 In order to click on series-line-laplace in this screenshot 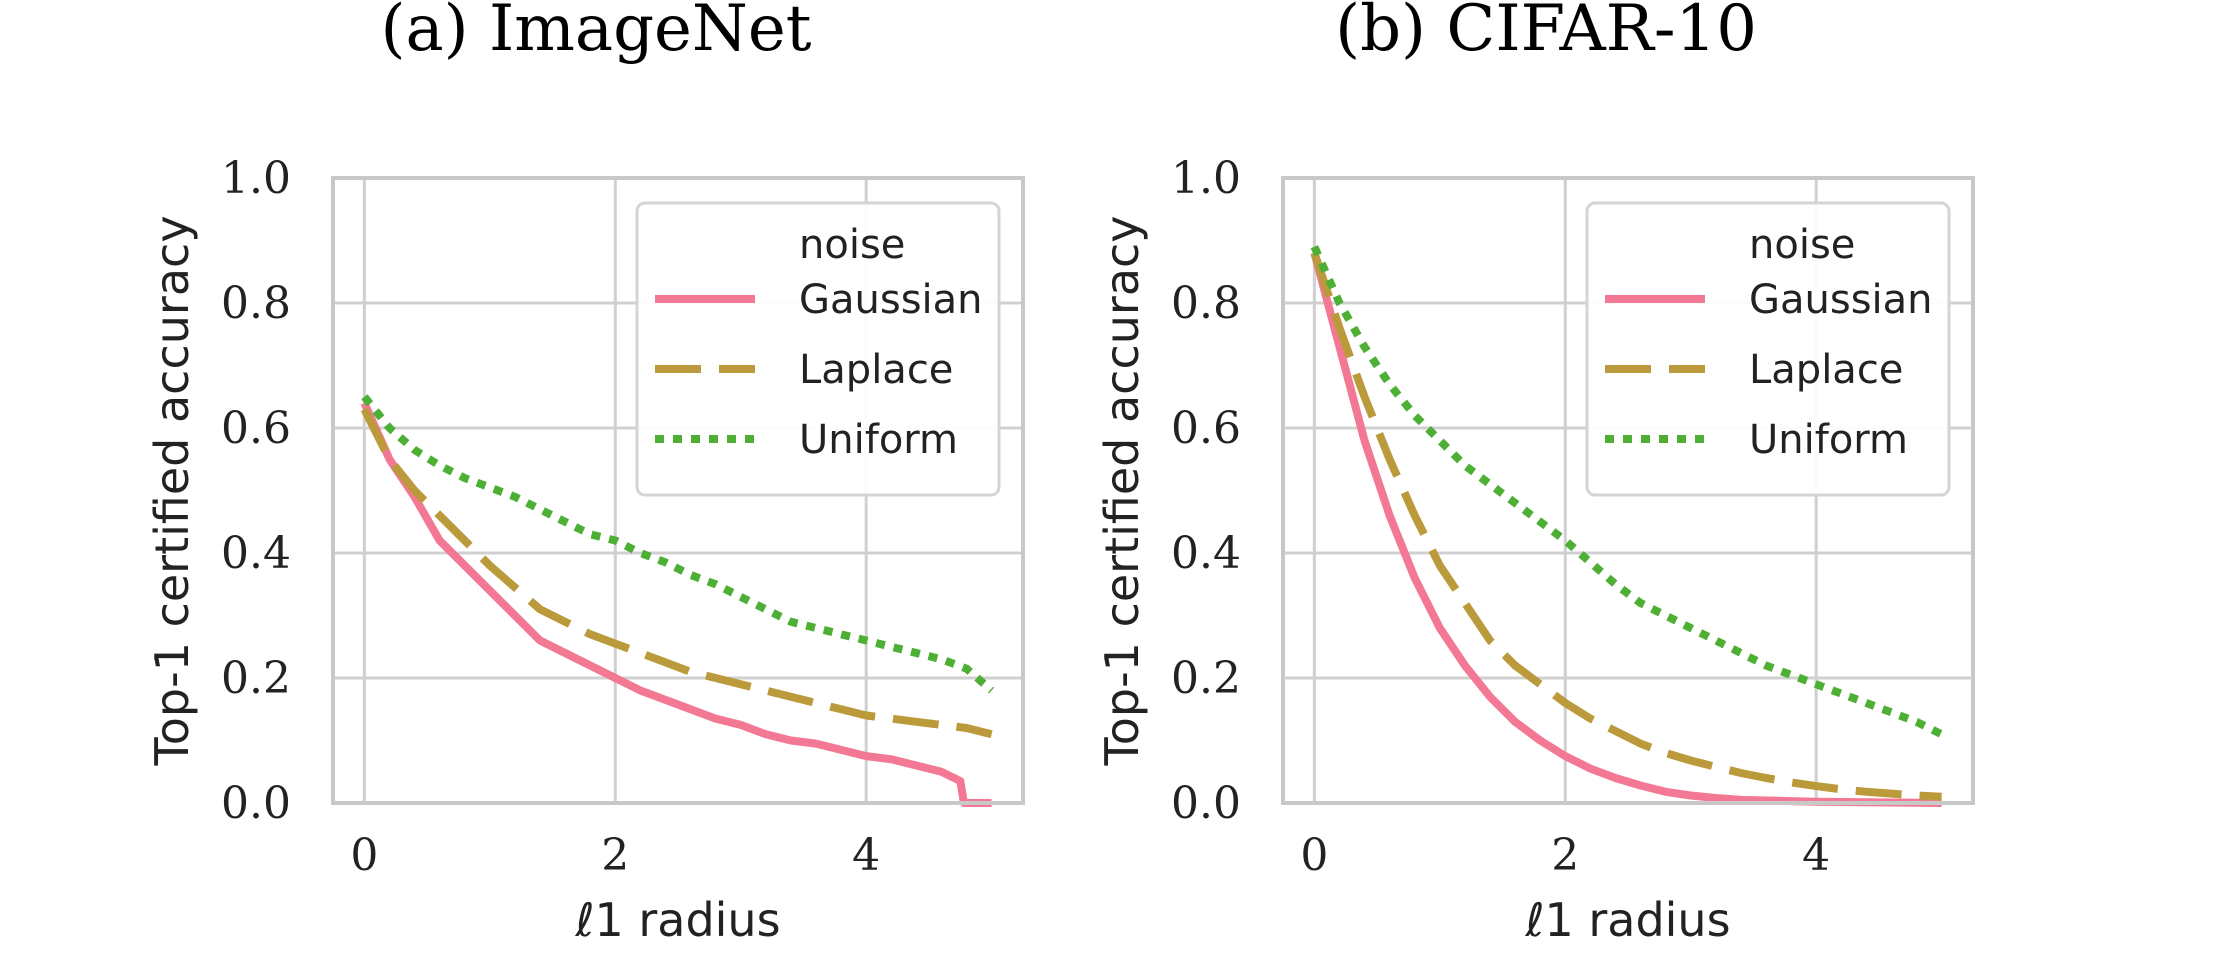, I will do `click(676, 573)`.